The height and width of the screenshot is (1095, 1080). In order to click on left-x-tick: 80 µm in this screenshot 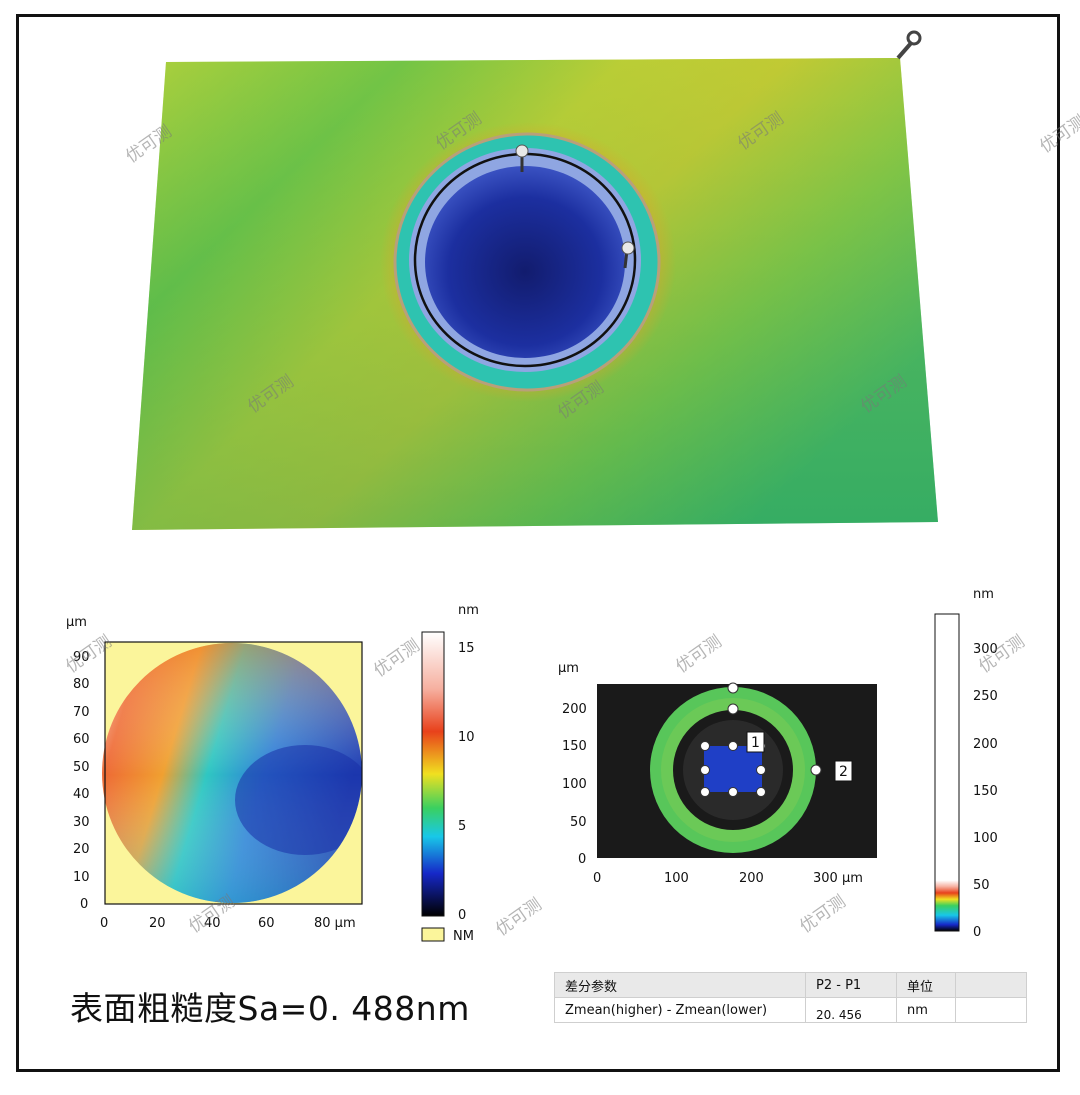, I will do `click(335, 923)`.